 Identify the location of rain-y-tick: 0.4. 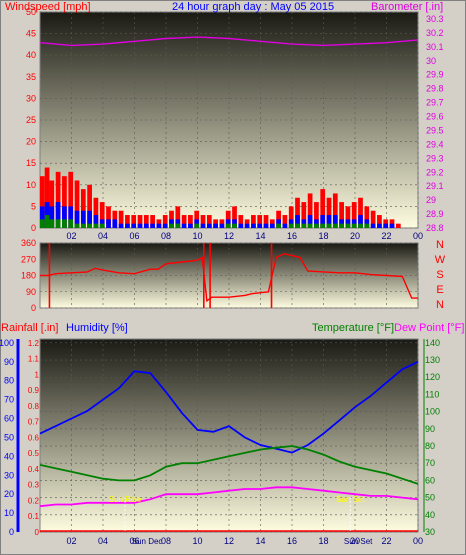
(34, 469).